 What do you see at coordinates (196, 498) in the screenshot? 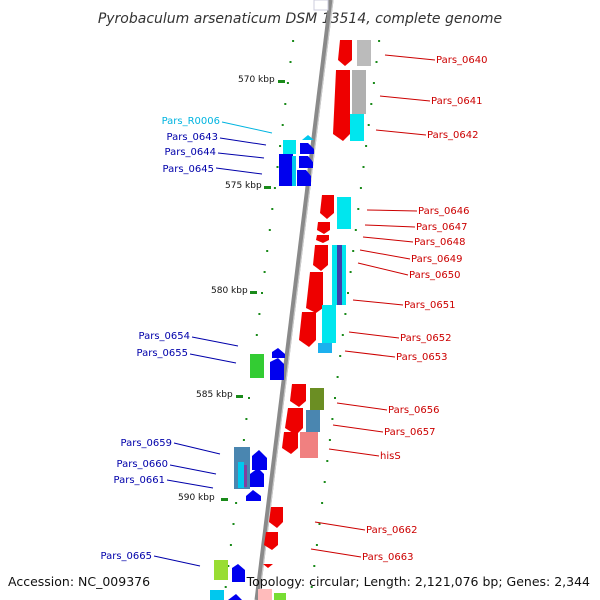
I see `kbp-label-590: 590 kbp` at bounding box center [196, 498].